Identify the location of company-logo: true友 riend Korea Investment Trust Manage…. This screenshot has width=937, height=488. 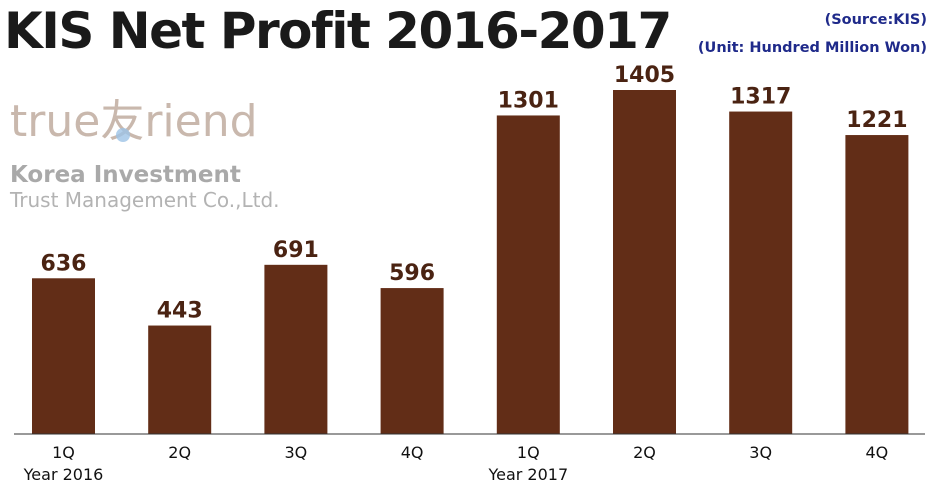
(145, 156).